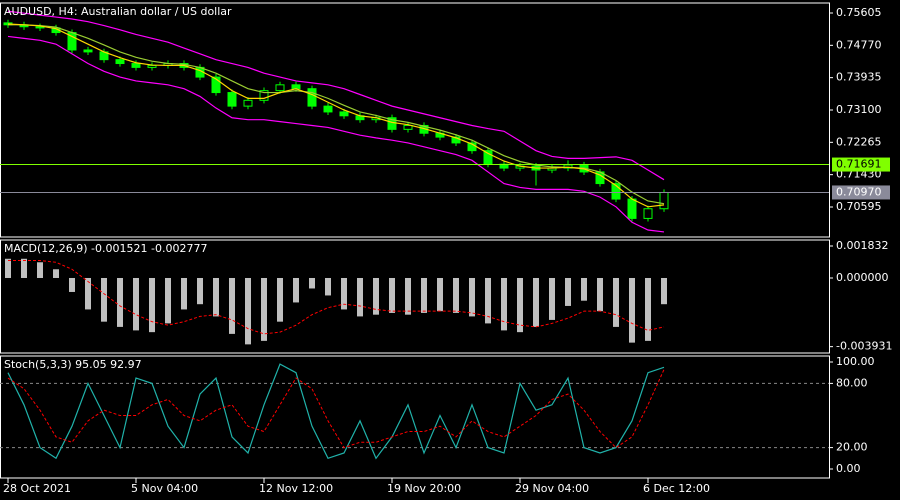 This screenshot has height=500, width=900. I want to click on y-tick-label: -0.003931, so click(864, 346).